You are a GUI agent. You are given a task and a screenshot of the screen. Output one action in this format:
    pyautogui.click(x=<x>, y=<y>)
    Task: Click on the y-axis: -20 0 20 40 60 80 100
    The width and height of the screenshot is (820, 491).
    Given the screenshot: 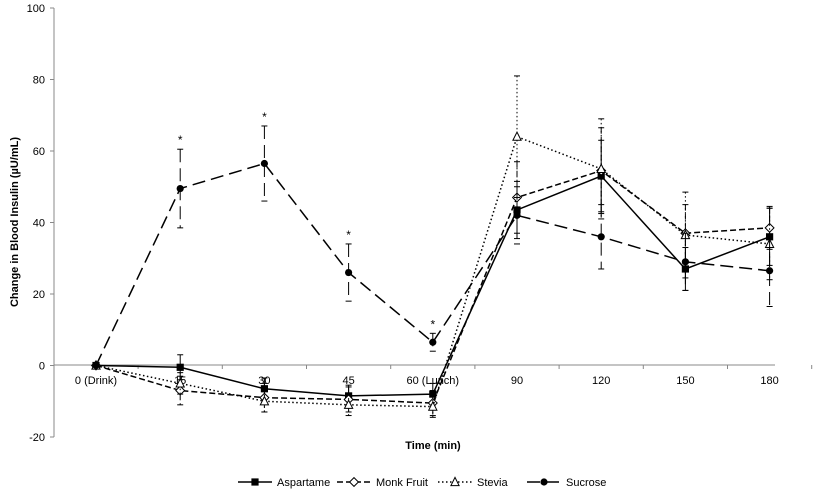 What is the action you would take?
    pyautogui.click(x=41, y=223)
    